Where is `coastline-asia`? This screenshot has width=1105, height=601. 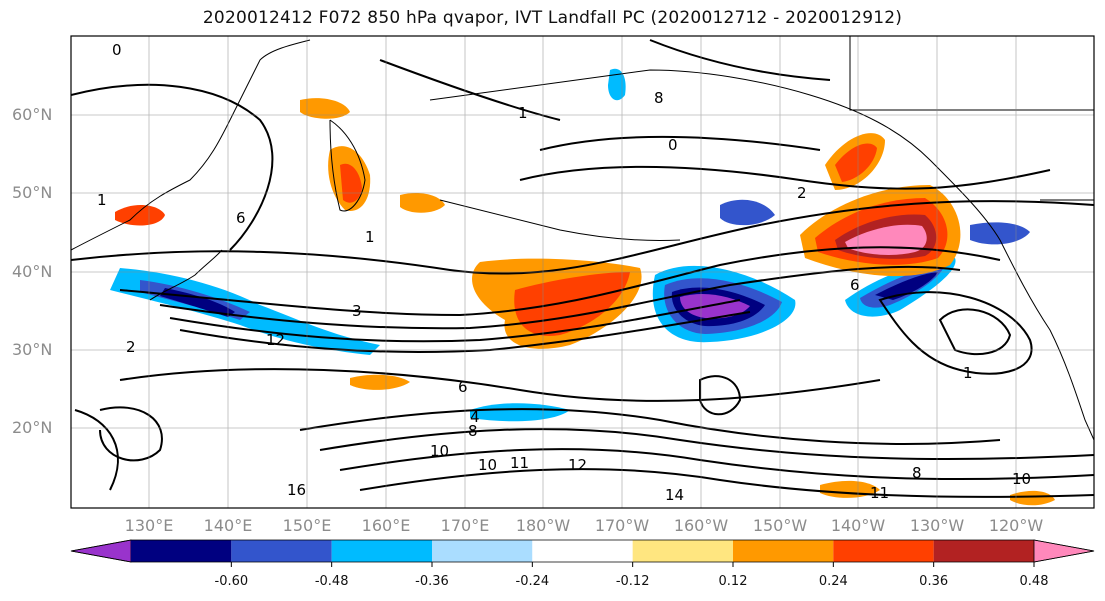 coastline-asia is located at coordinates (191, 145).